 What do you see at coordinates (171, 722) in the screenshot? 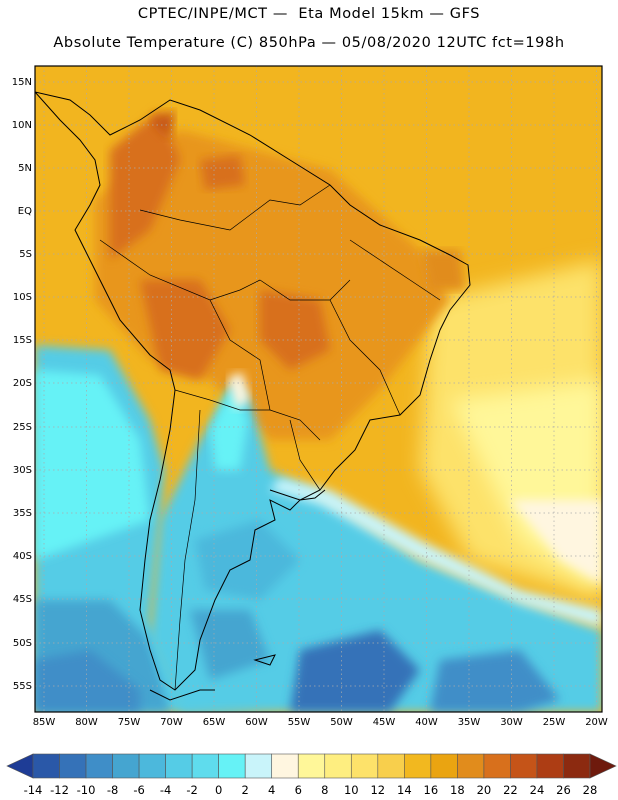
I see `lon-label: 70W` at bounding box center [171, 722].